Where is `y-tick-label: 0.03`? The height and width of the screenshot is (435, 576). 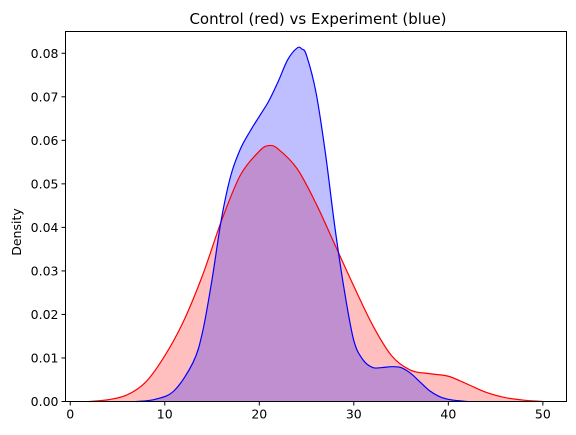 y-tick-label: 0.03 is located at coordinates (45, 270).